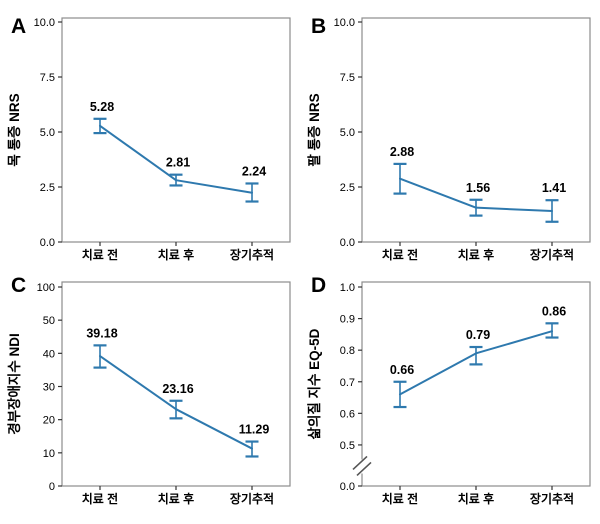 This screenshot has height=524, width=600. What do you see at coordinates (49, 354) in the screenshot?
I see `y-tick-label: 40` at bounding box center [49, 354].